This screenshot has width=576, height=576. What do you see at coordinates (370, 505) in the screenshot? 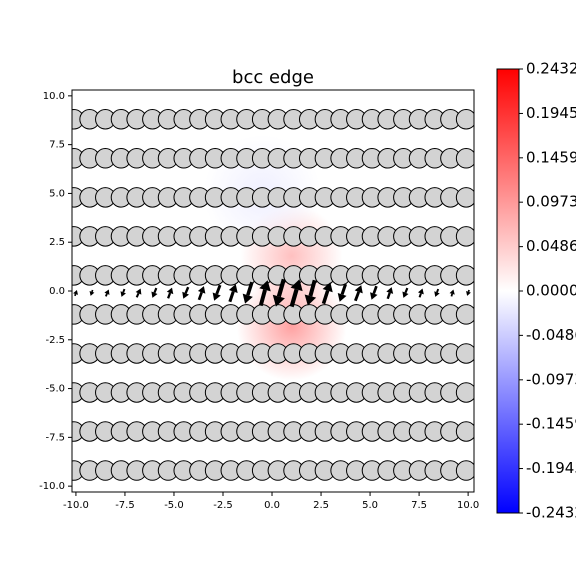
I see `x-tick-label: 5.0` at bounding box center [370, 505].